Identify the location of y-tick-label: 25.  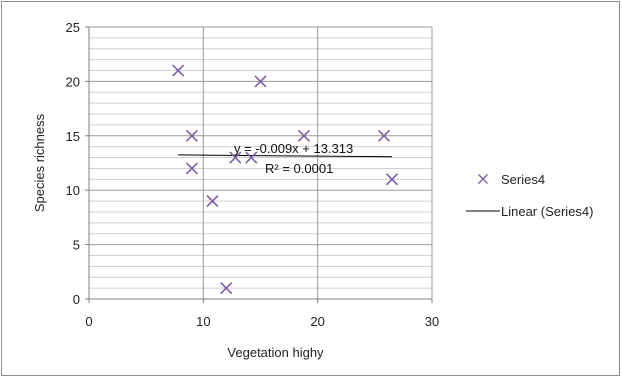
(73, 27).